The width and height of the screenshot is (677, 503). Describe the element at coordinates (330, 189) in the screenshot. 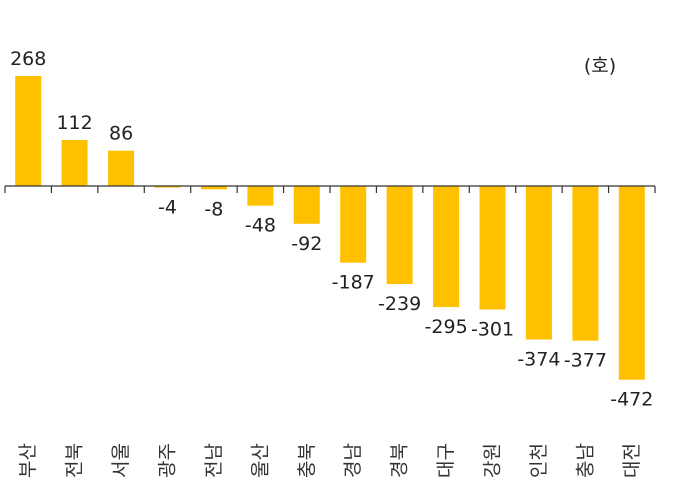

I see `x-axis` at that location.